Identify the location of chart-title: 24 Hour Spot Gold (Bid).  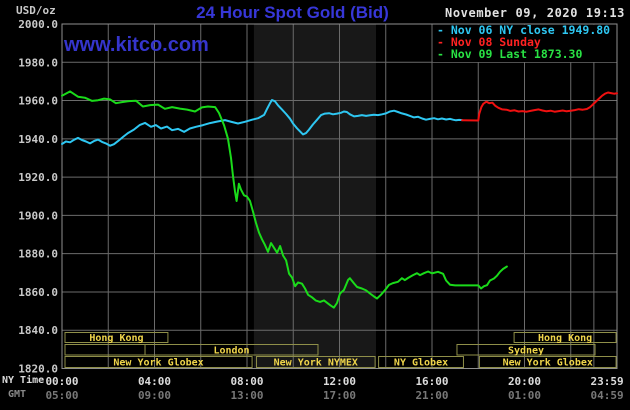
(292, 12).